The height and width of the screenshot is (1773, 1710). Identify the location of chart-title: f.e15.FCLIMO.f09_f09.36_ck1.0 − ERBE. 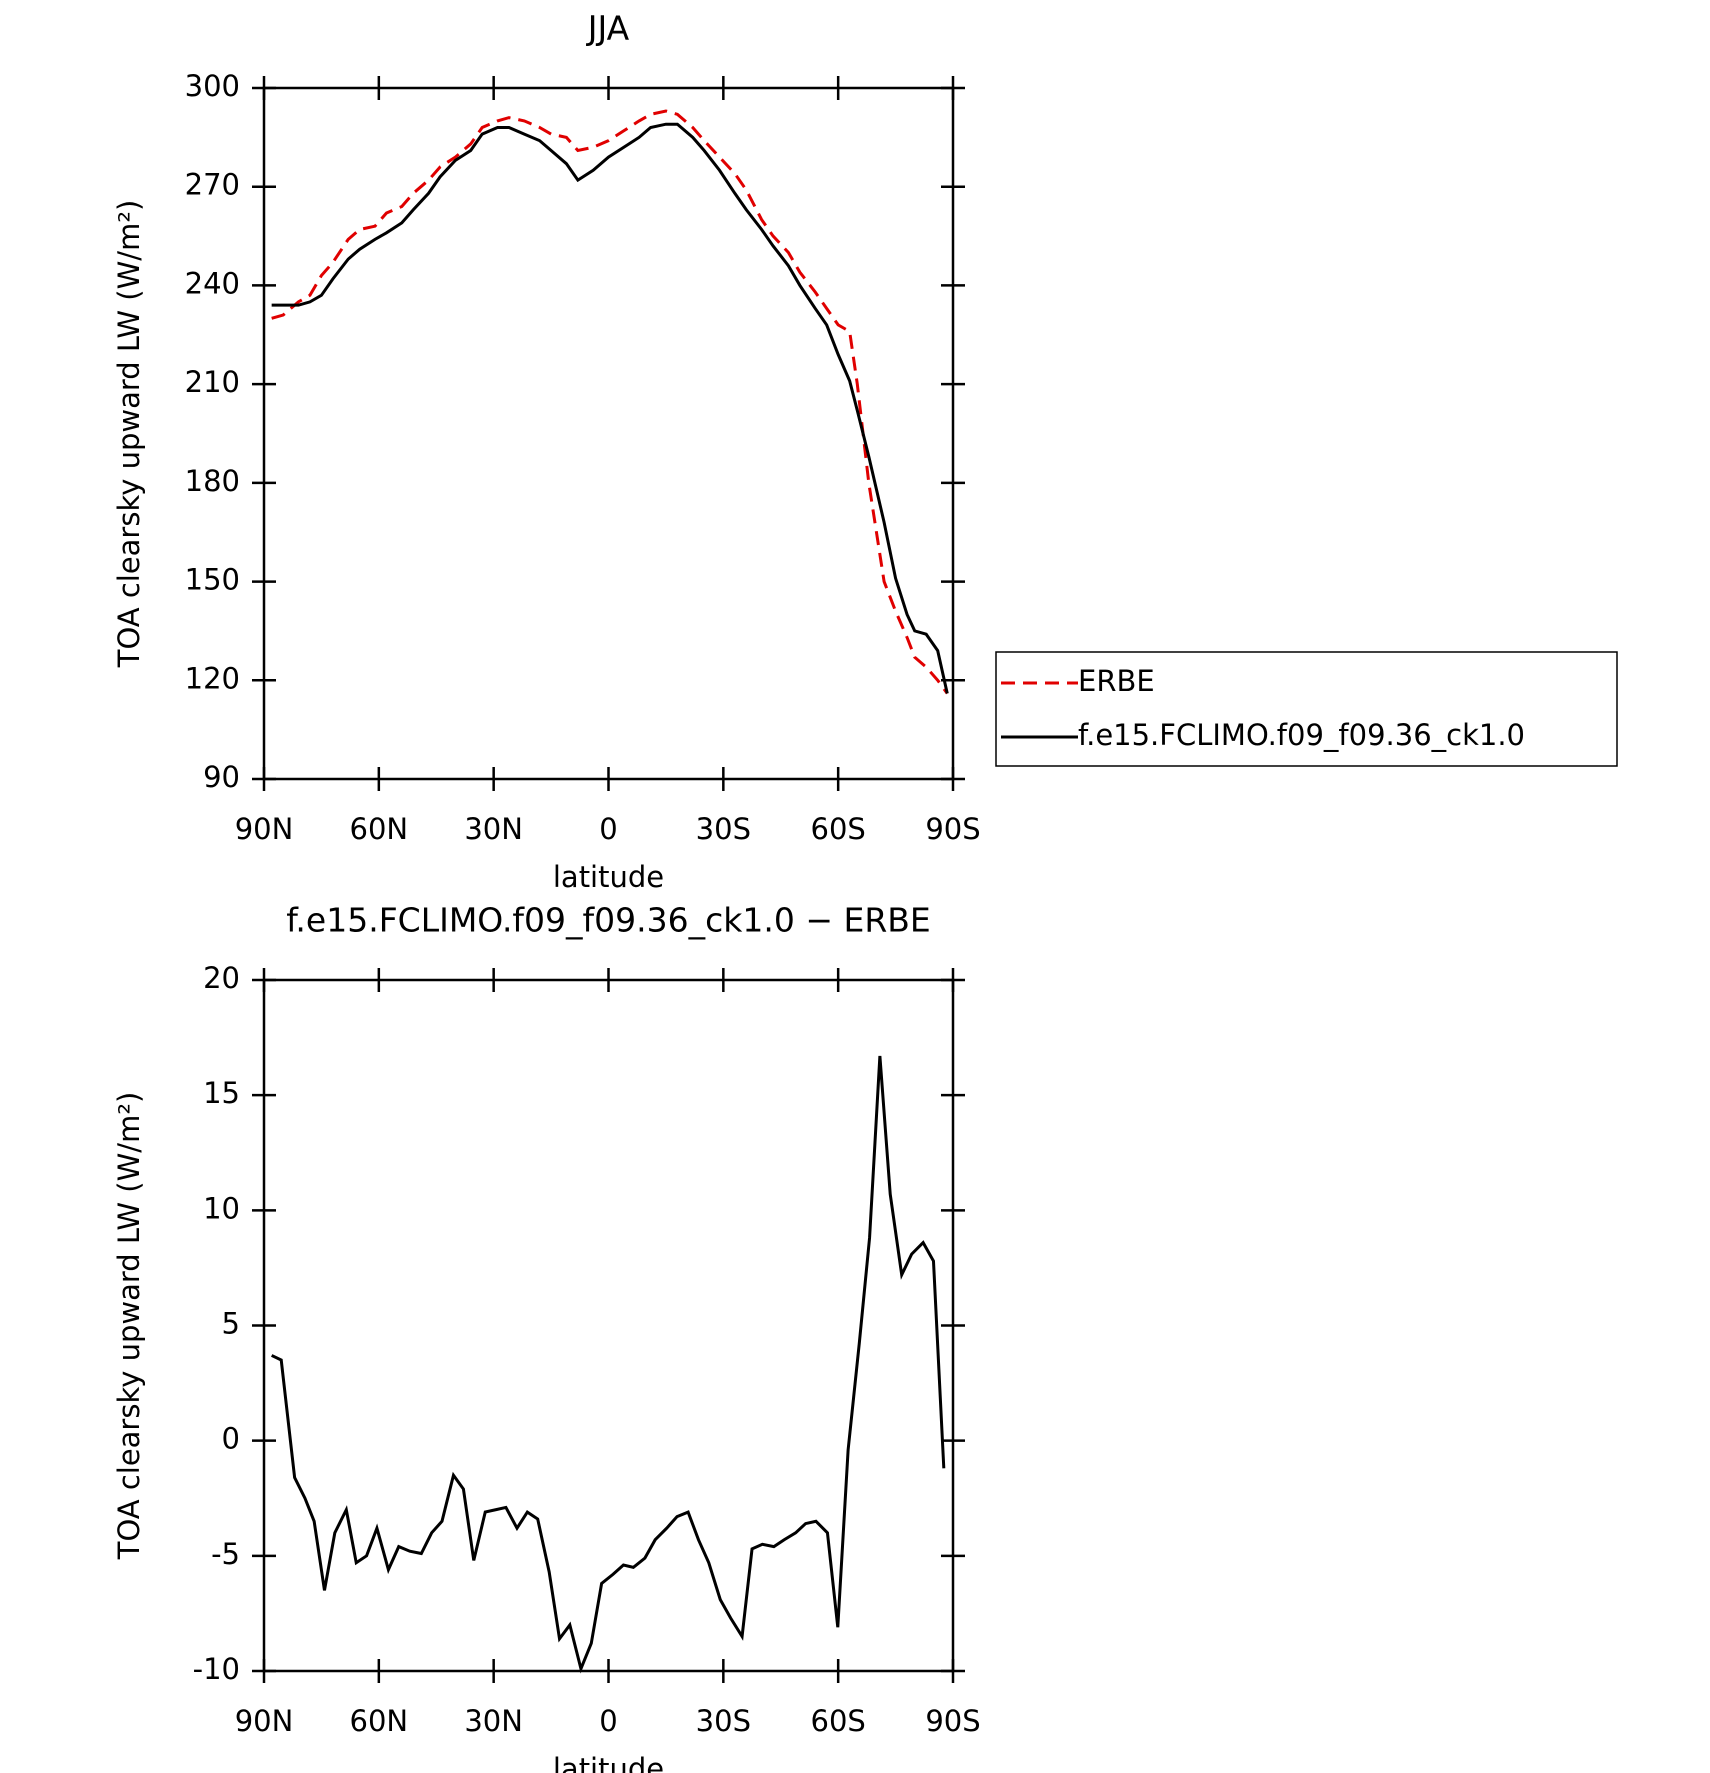
(608, 920).